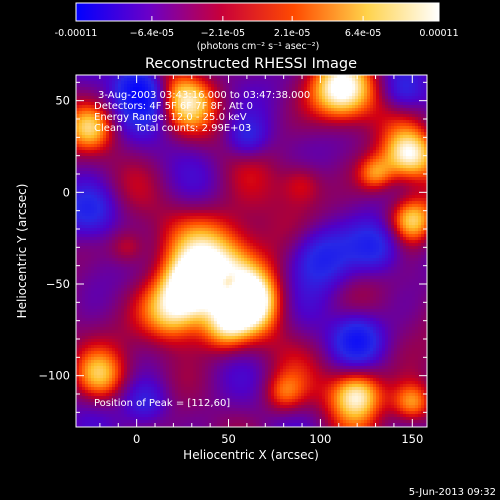 The image size is (500, 500). What do you see at coordinates (258, 46) in the screenshot?
I see `colorbar-unit-label: (photons cm⁻² s⁻¹ asec⁻²)` at bounding box center [258, 46].